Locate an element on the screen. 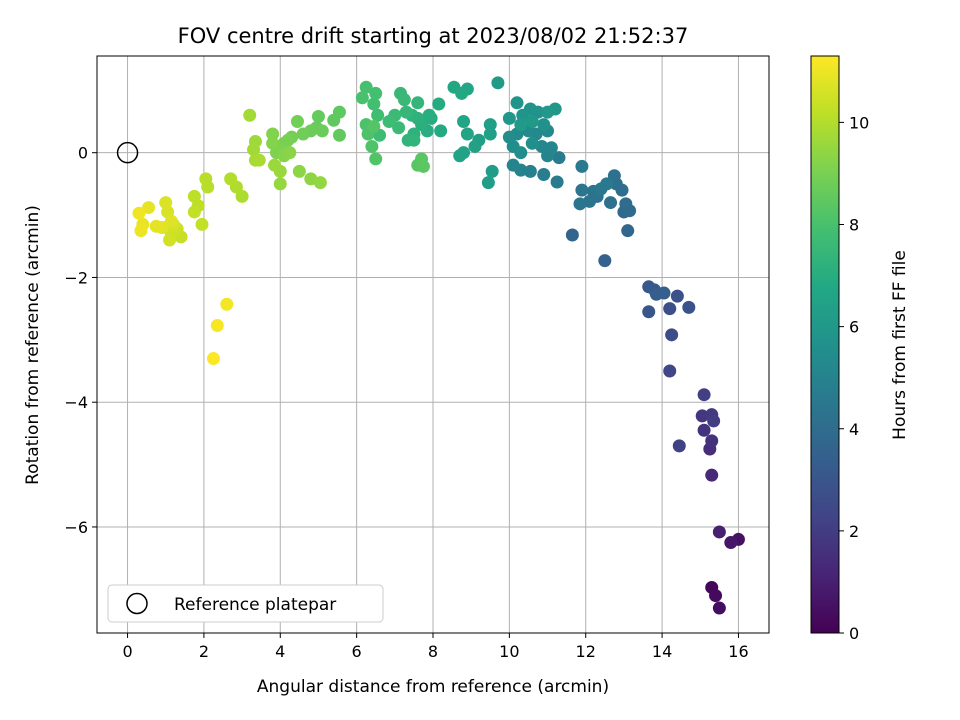  reference-layer is located at coordinates (127, 152).